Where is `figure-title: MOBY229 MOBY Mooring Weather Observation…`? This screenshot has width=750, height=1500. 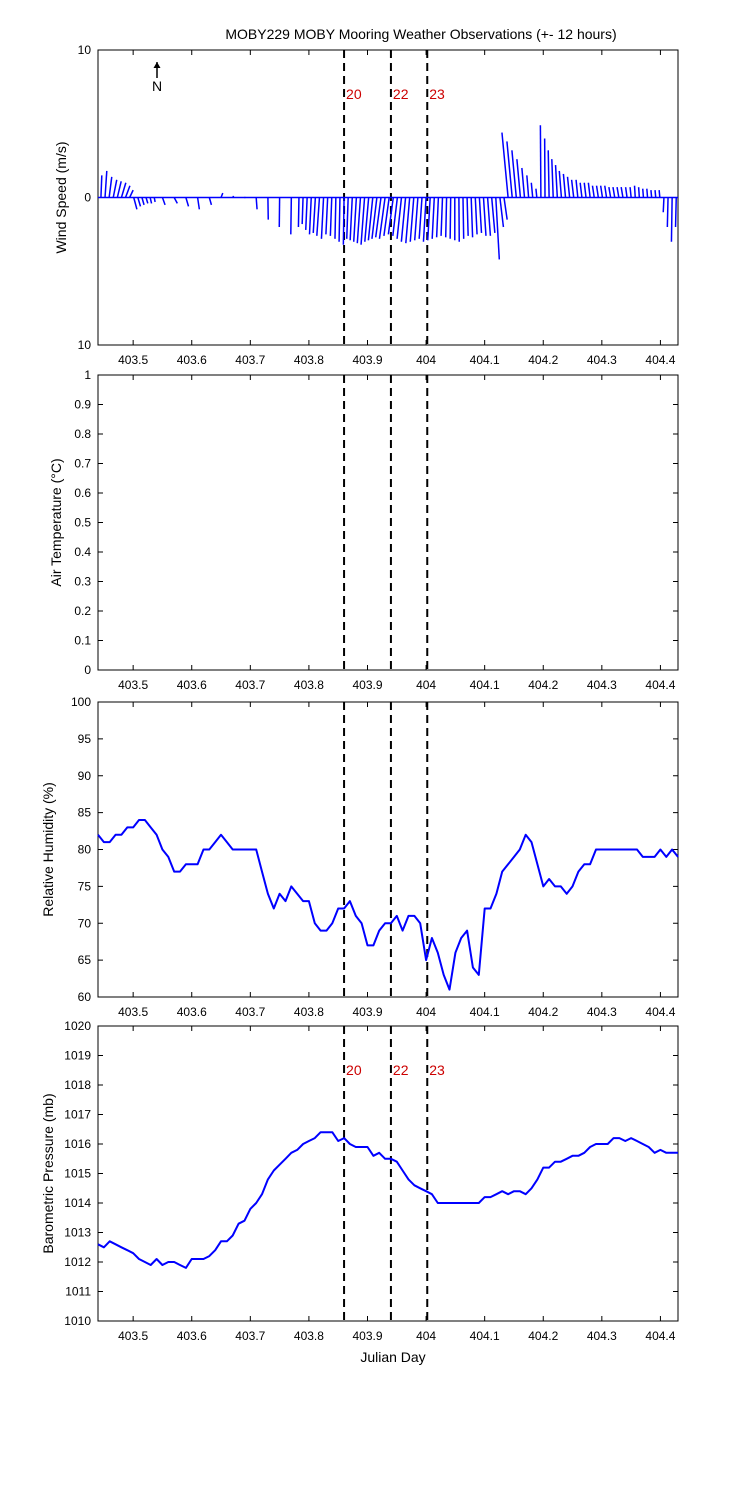
figure-title: MOBY229 MOBY Mooring Weather Observation… is located at coordinates (420, 34).